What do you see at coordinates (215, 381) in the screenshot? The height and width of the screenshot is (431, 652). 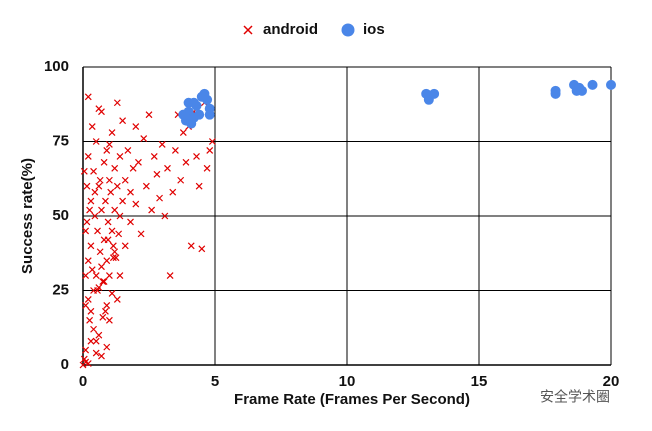 I see `x-tick-label: 5` at bounding box center [215, 381].